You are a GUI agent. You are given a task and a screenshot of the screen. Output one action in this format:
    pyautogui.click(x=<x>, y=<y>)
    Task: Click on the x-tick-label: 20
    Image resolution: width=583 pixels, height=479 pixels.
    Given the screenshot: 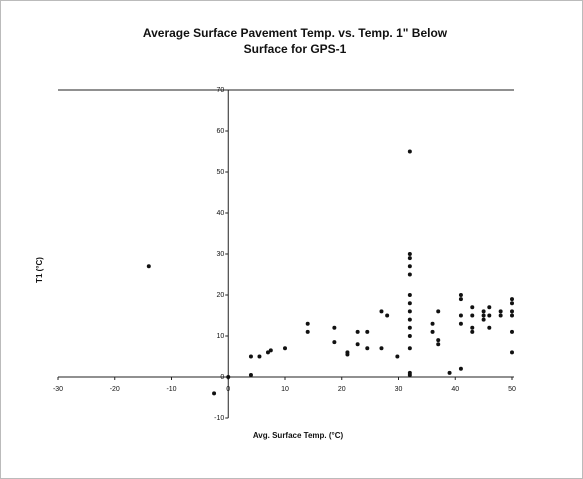 What is the action you would take?
    pyautogui.click(x=342, y=389)
    